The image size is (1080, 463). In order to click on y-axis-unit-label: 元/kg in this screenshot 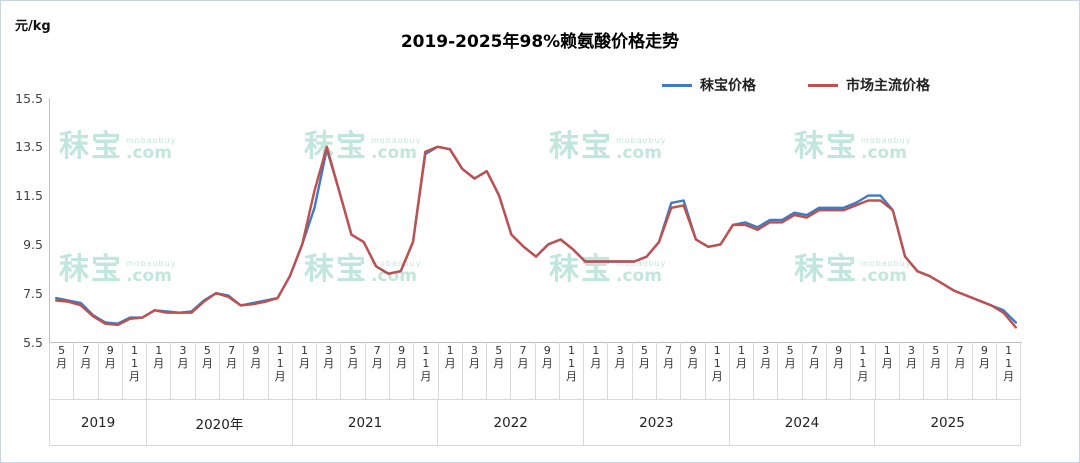, I will do `click(33, 26)`.